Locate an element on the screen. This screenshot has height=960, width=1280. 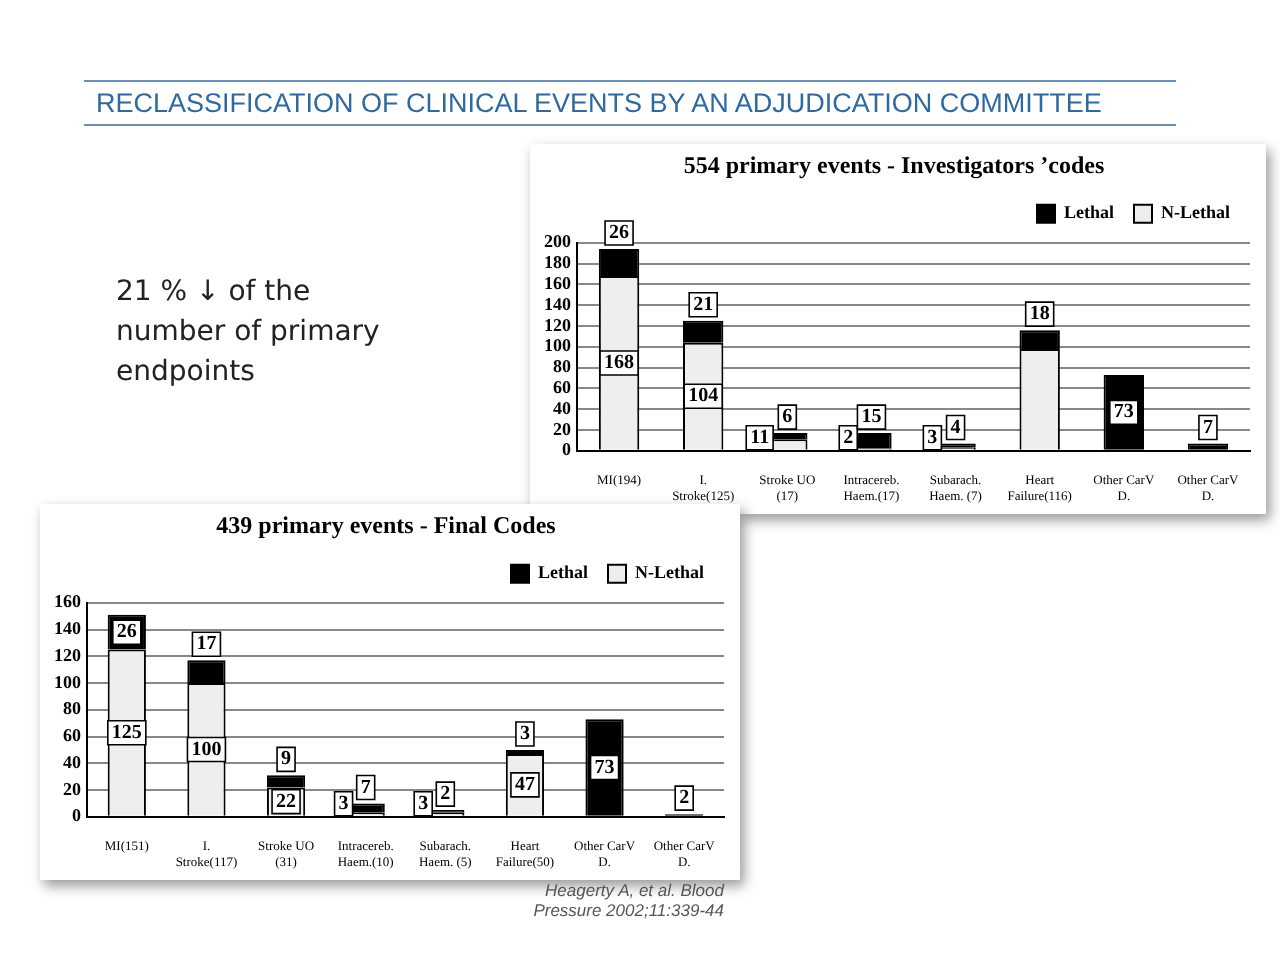
data-label: 168 is located at coordinates (619, 363).